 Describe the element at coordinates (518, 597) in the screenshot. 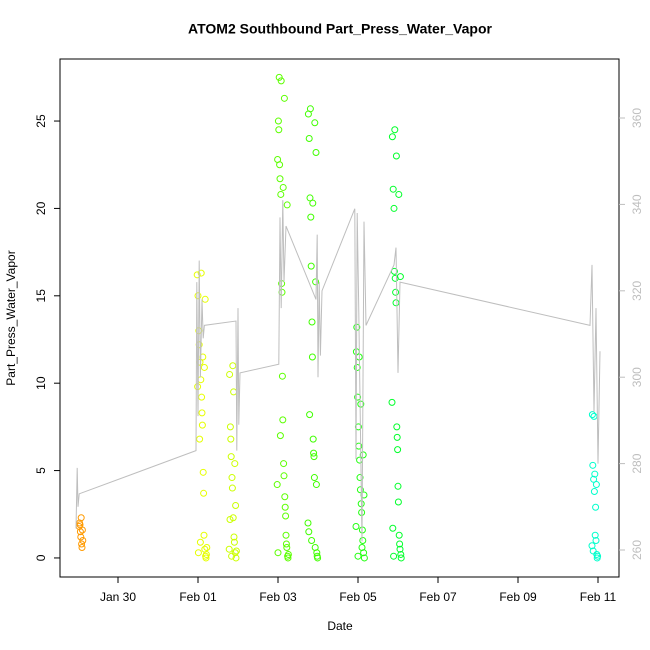

I see `x-tick-label: Feb 09` at that location.